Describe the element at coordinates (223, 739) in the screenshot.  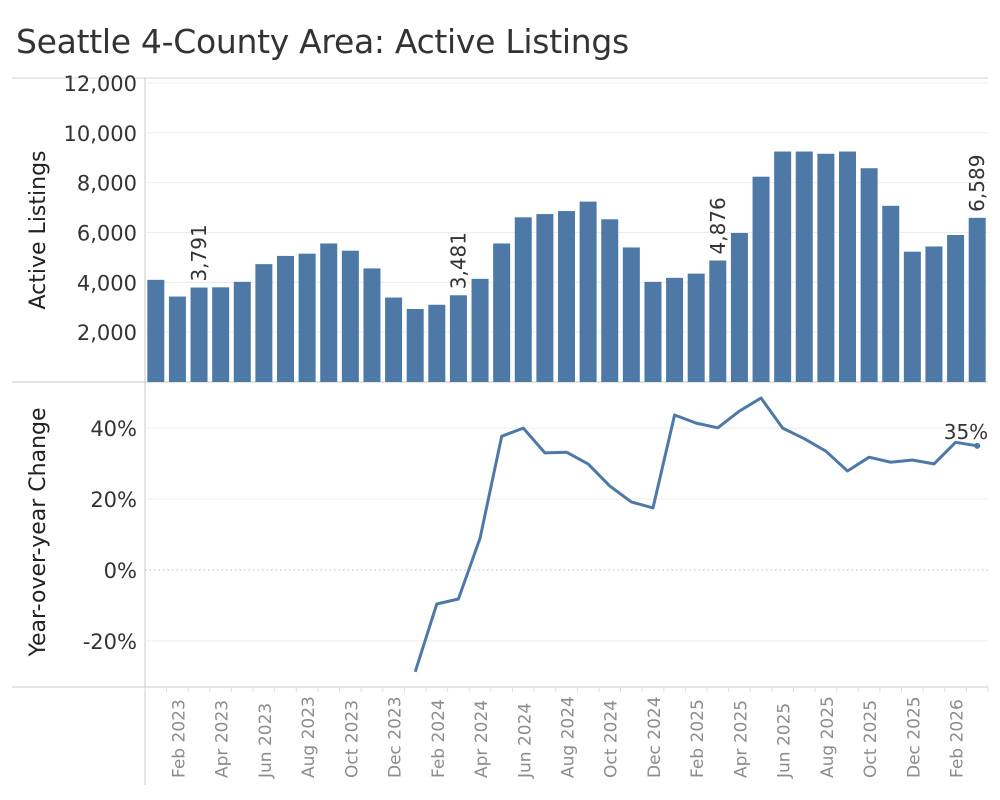
I see `x-tick-label: Apr 2023` at that location.